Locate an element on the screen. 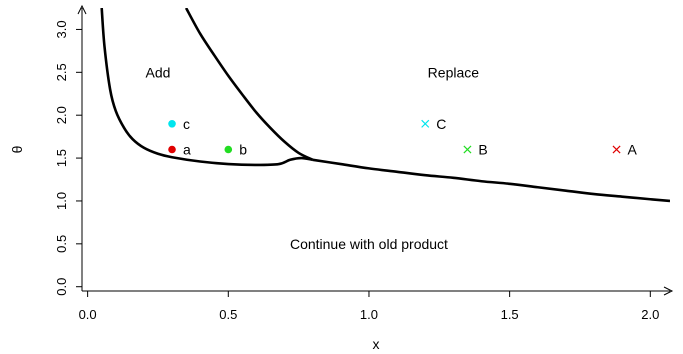 This screenshot has width=683, height=354. point-marker-a is located at coordinates (172, 149).